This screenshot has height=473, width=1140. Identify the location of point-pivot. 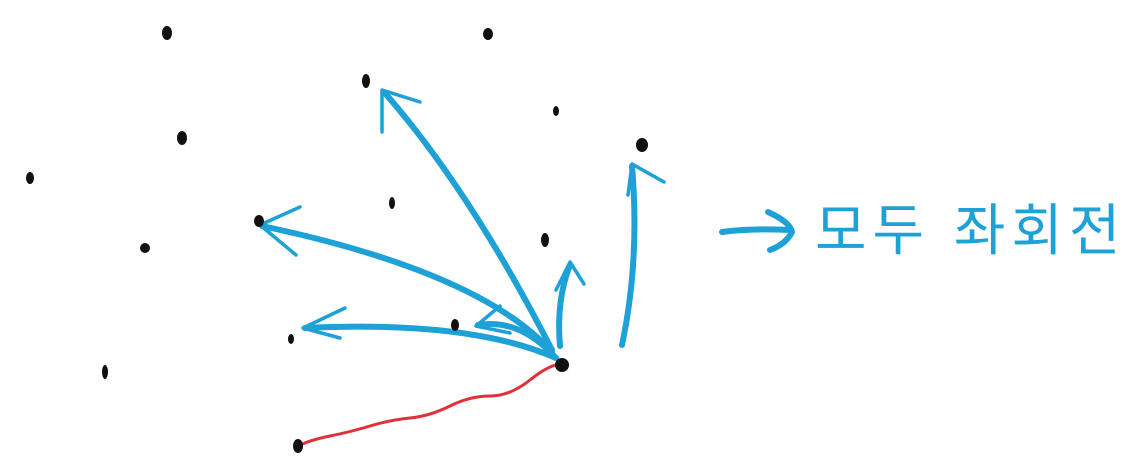
(562, 365).